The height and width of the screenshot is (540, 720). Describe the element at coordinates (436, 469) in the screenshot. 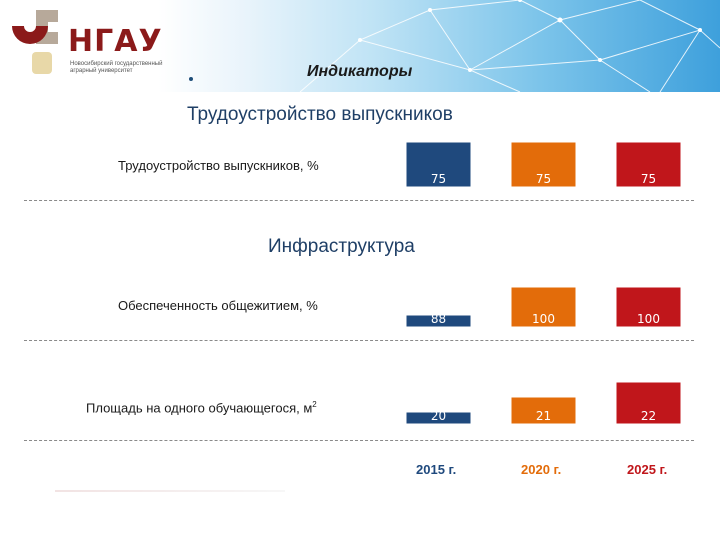

I see `year-label-2015: 2015 г.` at that location.